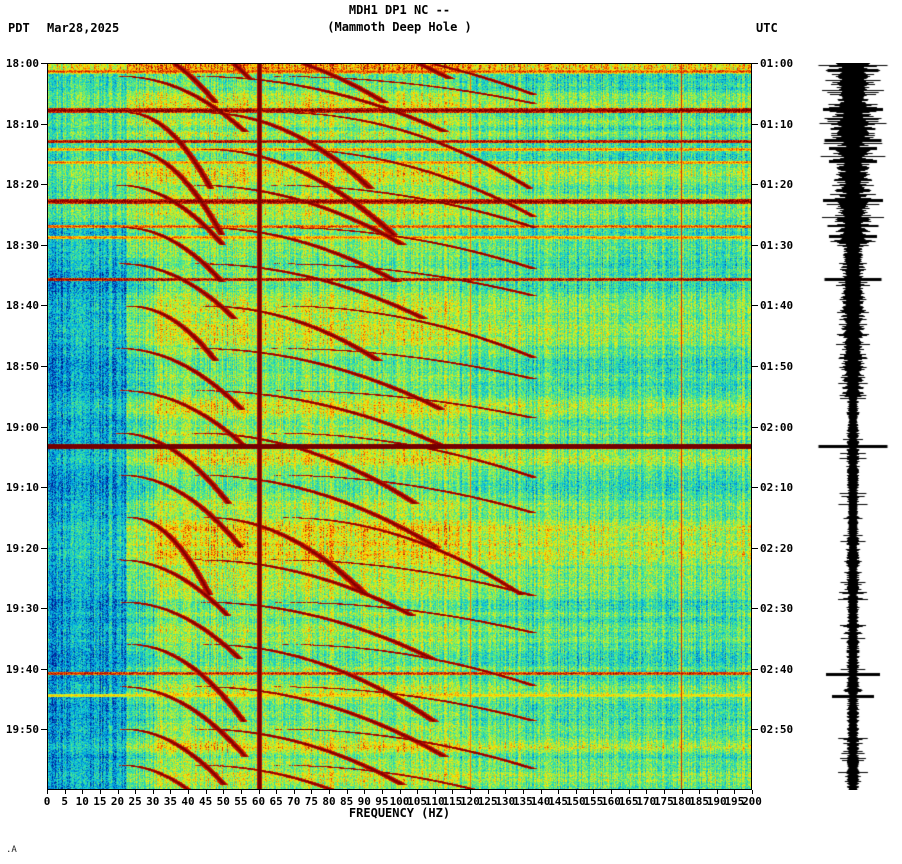 The image size is (902, 864). I want to click on freq-tick-label: 90, so click(364, 801).